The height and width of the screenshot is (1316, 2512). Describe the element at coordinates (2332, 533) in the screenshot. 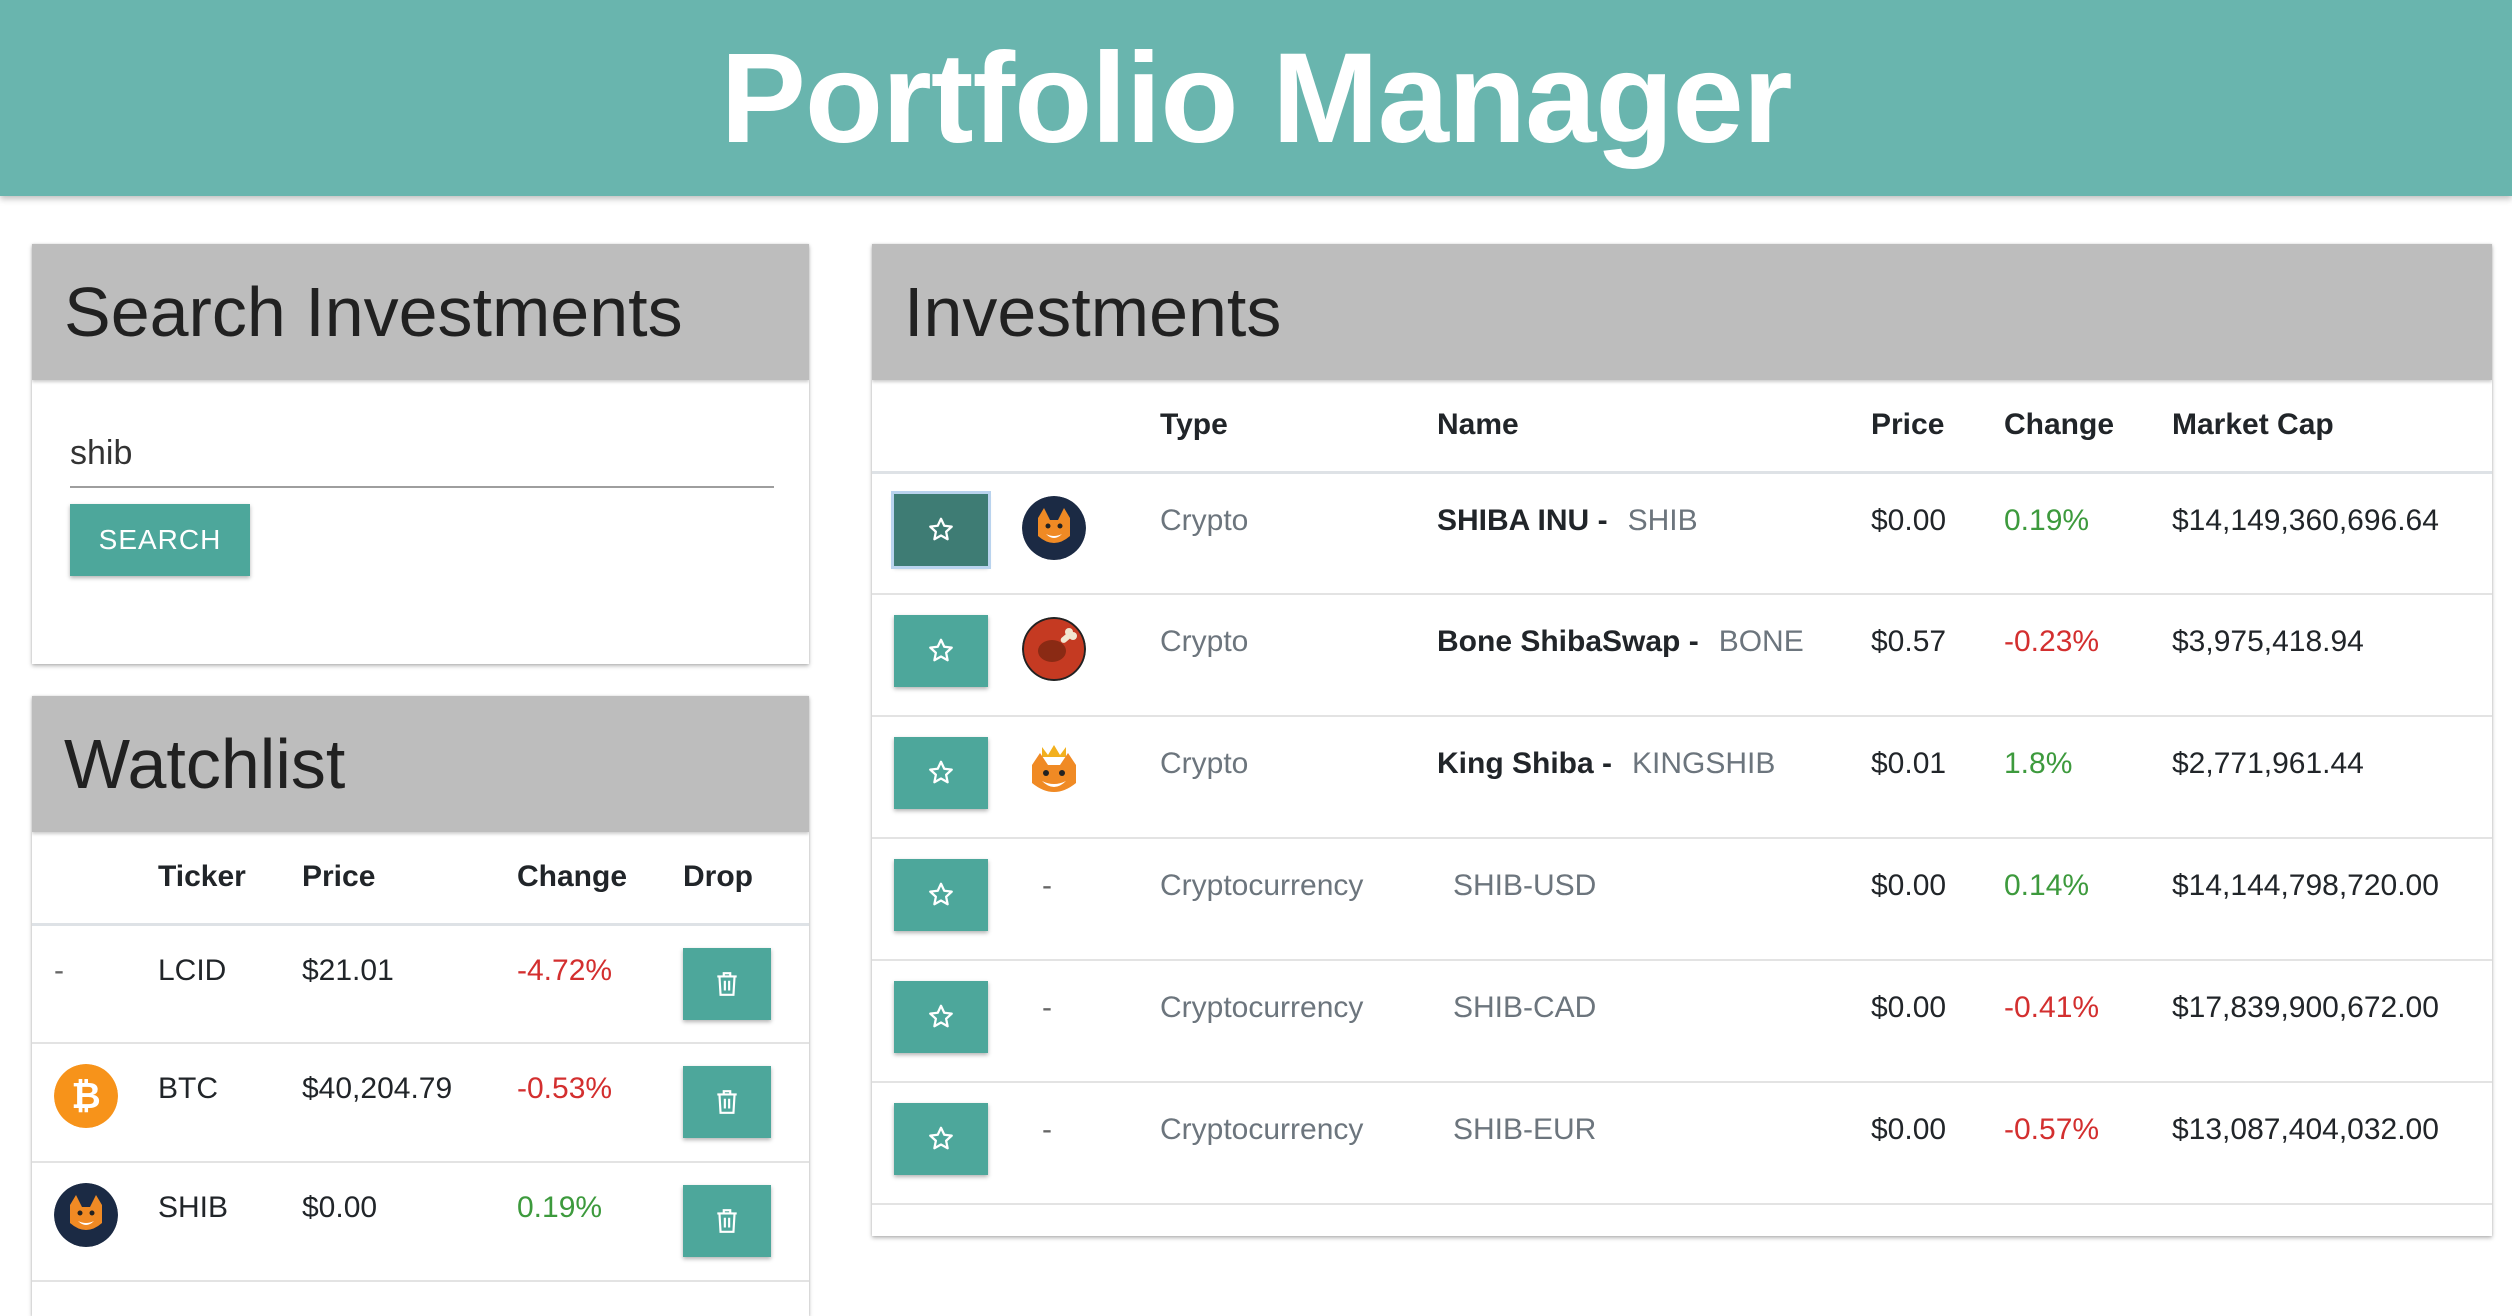

I see `investment-market-cap: $14,149,360,696.64` at that location.